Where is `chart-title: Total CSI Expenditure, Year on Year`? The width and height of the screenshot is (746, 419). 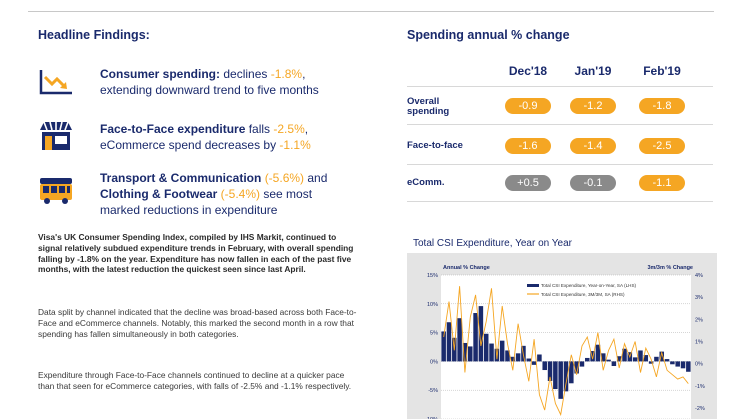
chart-title: Total CSI Expenditure, Year on Year is located at coordinates (493, 243).